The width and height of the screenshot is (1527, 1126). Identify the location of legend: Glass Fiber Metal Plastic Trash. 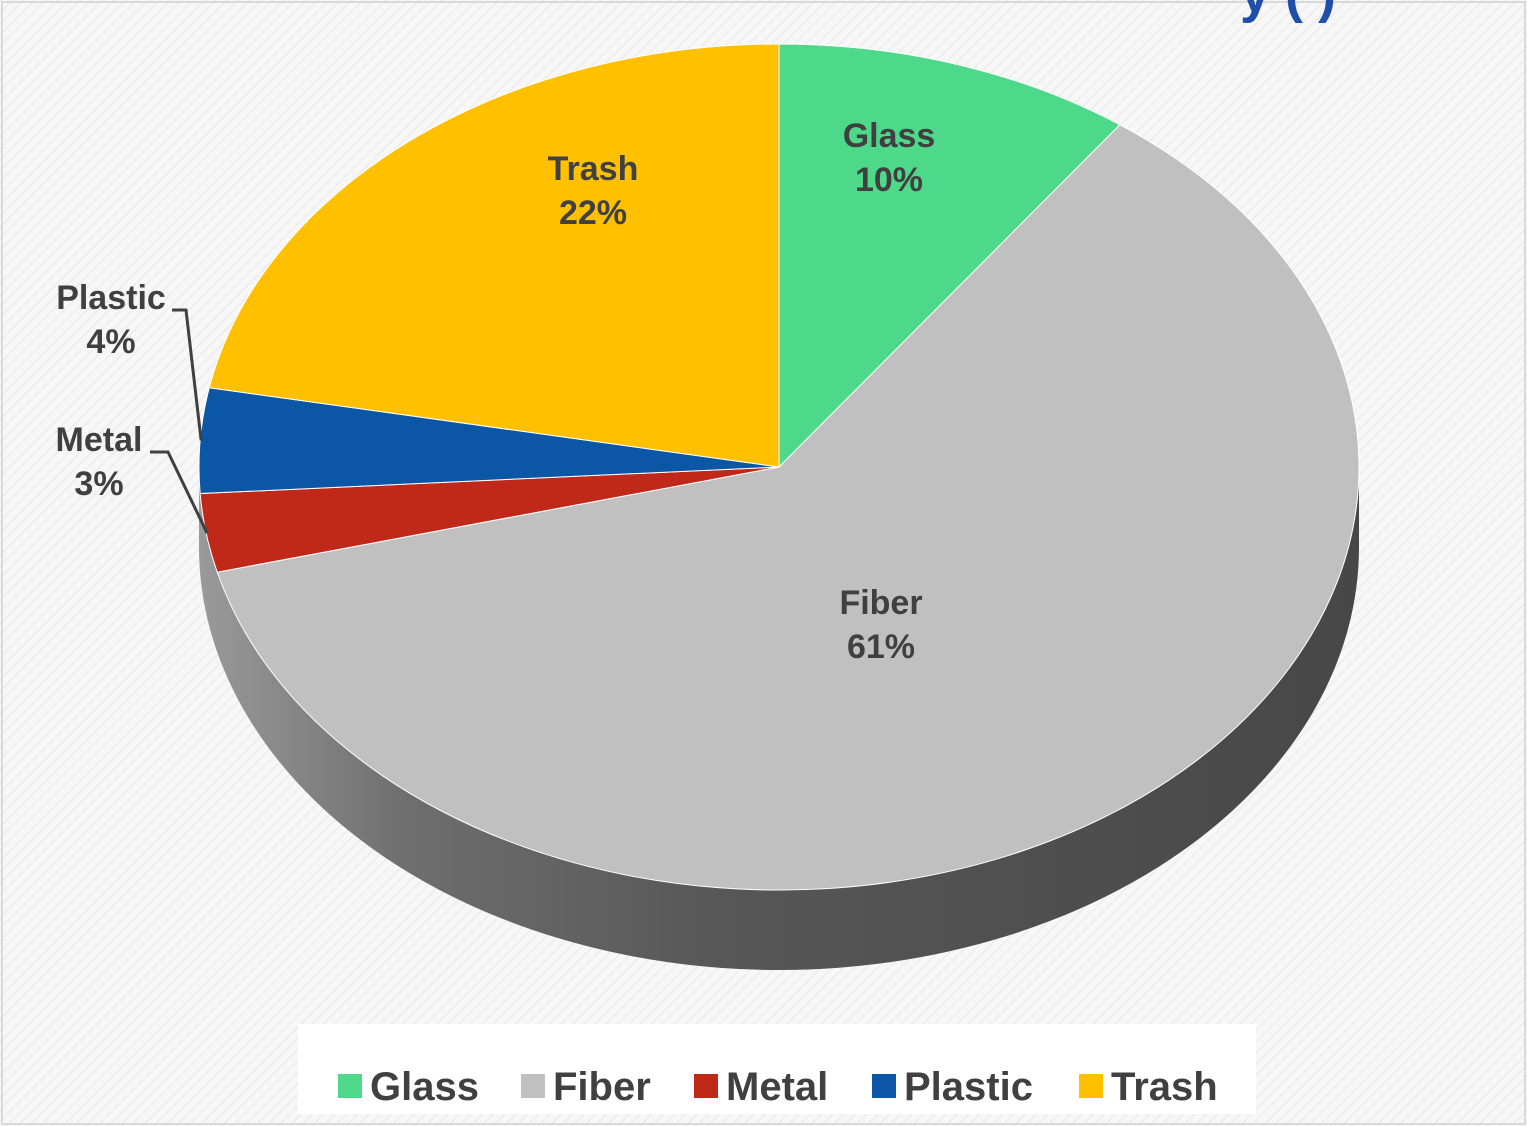
(777, 1069).